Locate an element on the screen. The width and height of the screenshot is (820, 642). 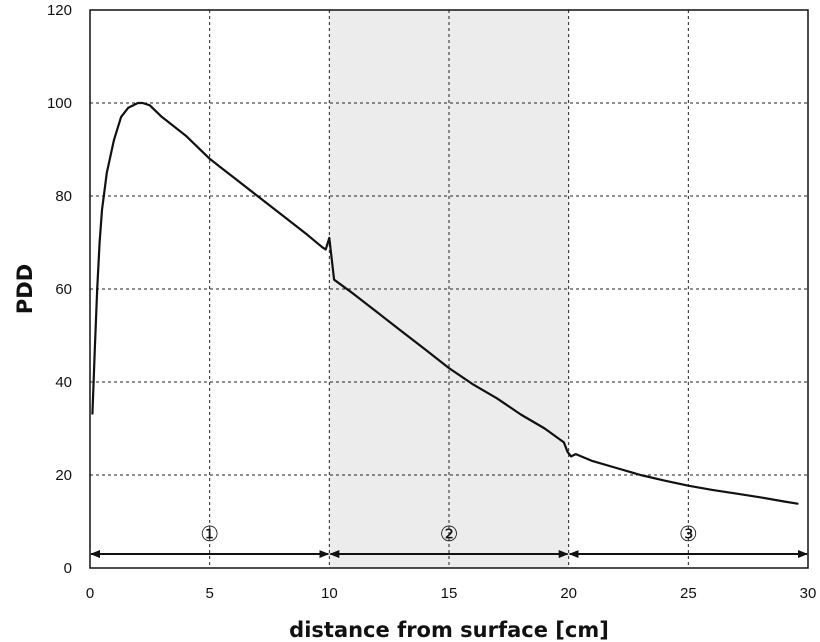
x-tick-label: 30 is located at coordinates (808, 593).